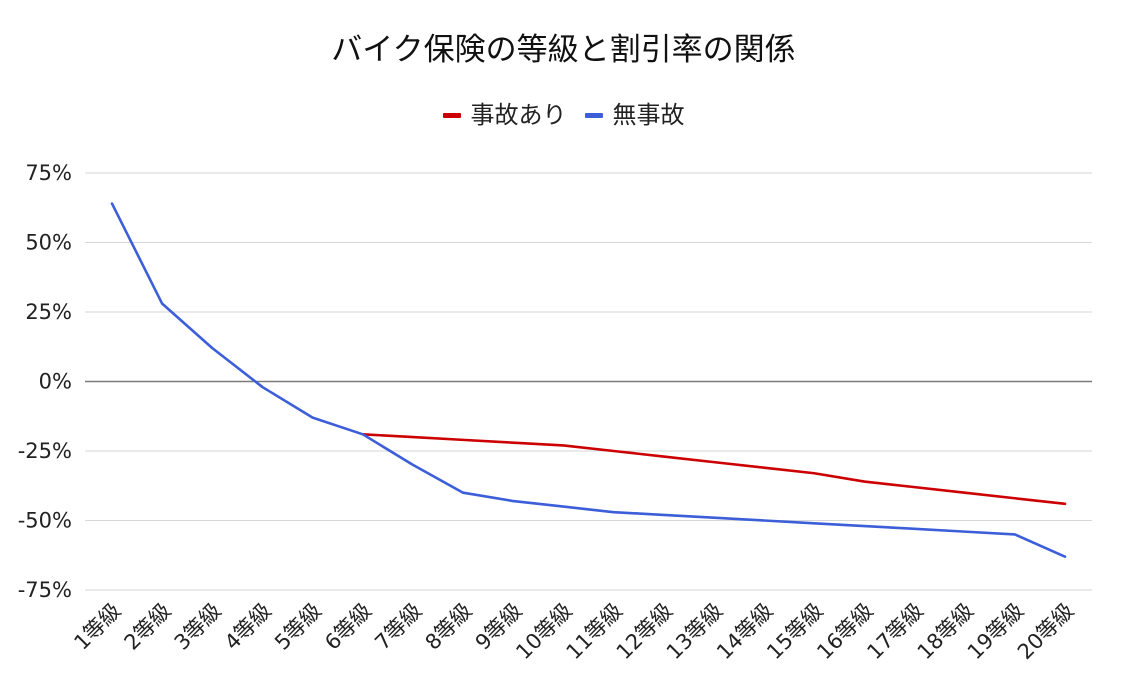 The height and width of the screenshot is (700, 1127). I want to click on chart-legend: 事故あり 無事故, so click(563, 115).